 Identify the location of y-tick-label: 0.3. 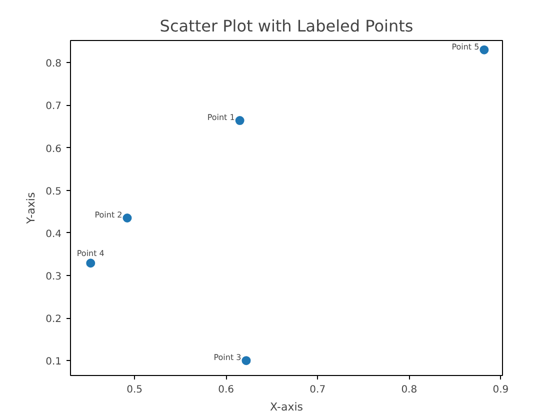
(54, 276).